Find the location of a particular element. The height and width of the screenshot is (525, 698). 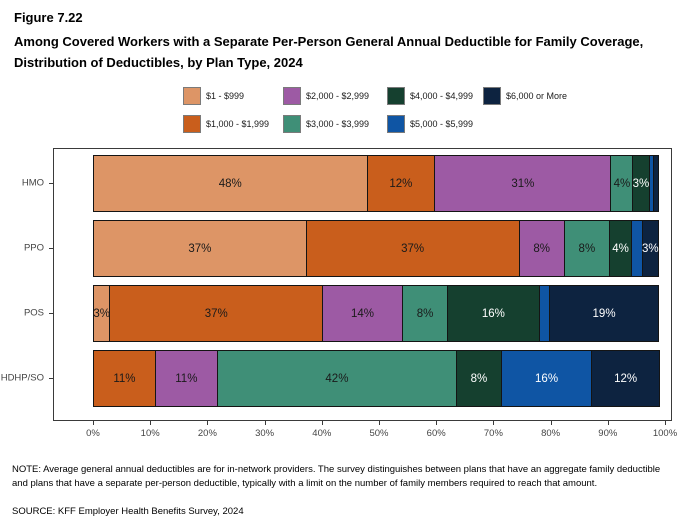

bar-ppo: 37% 37% 8% 8% 4% 3% is located at coordinates (379, 248).